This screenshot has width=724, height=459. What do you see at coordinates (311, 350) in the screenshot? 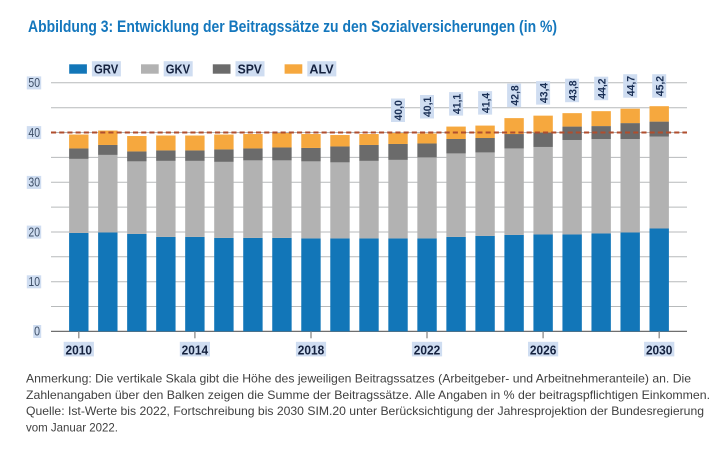
I see `svg-text: 2018` at bounding box center [311, 350].